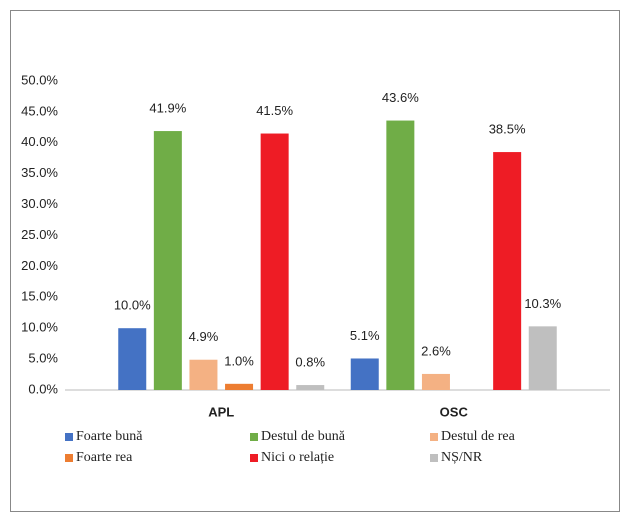  I want to click on data-label: 0.8%, so click(310, 361).